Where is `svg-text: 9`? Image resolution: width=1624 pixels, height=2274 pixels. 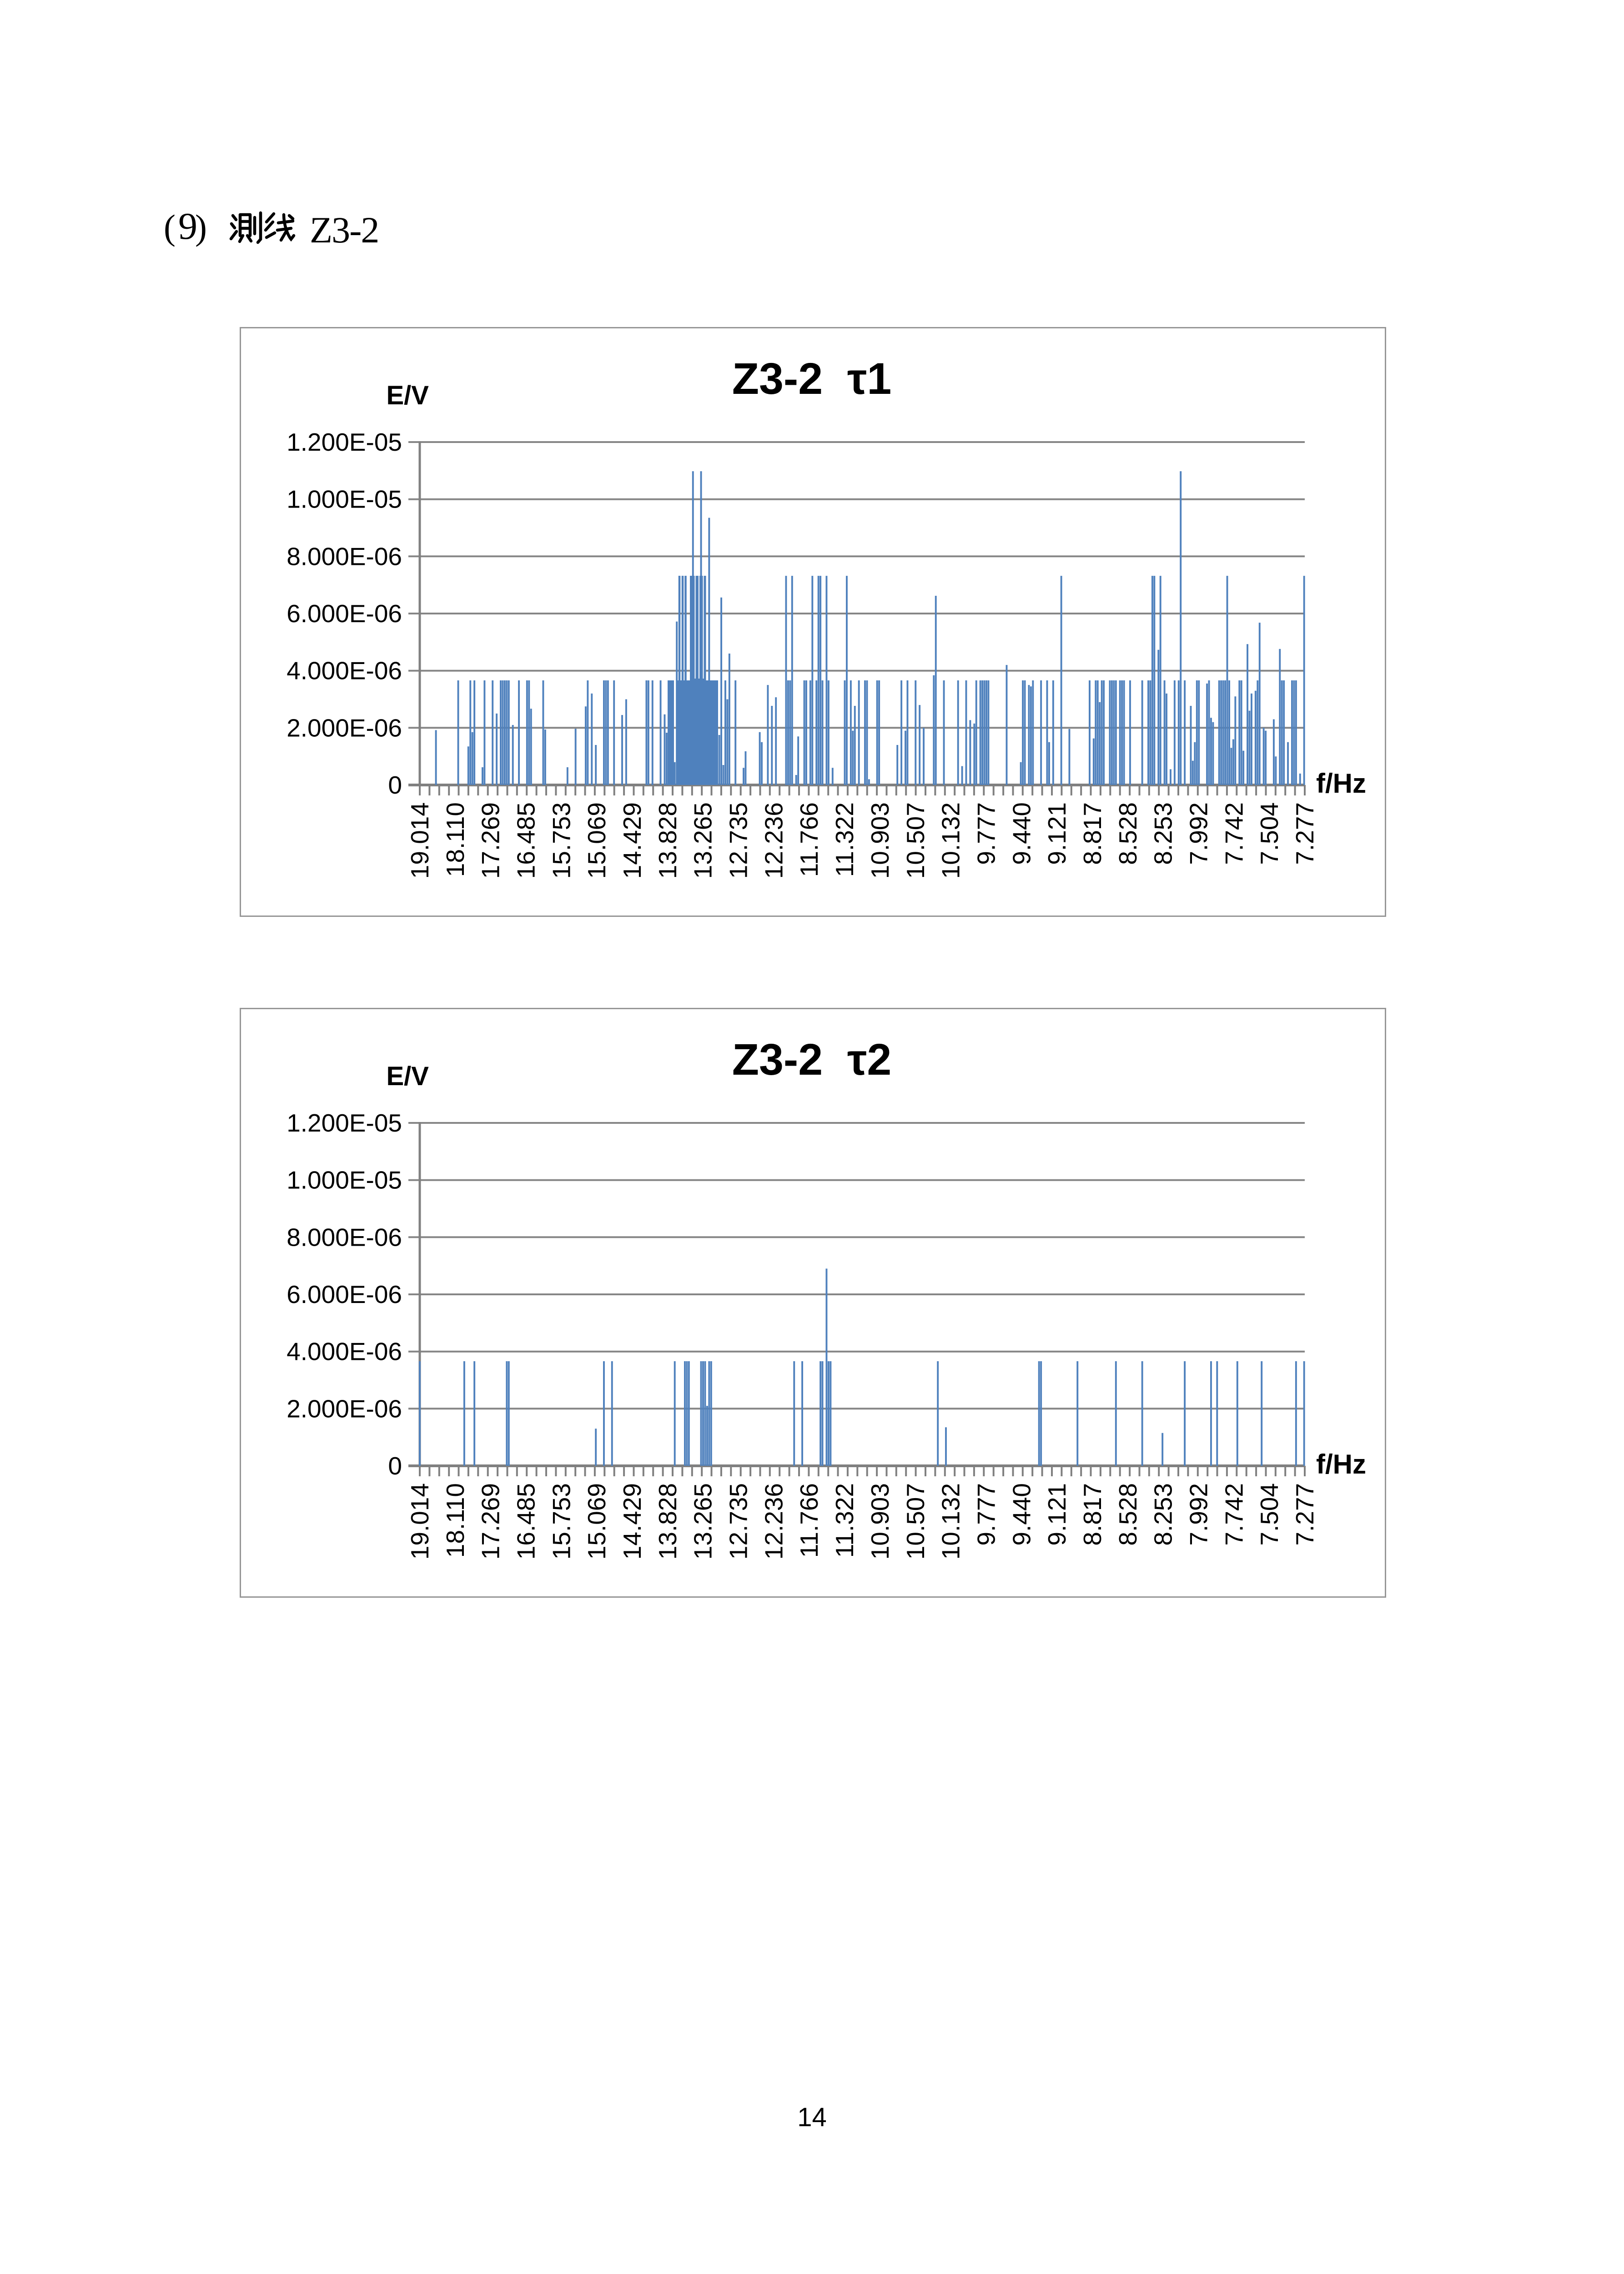
svg-text: 9 is located at coordinates (187, 226).